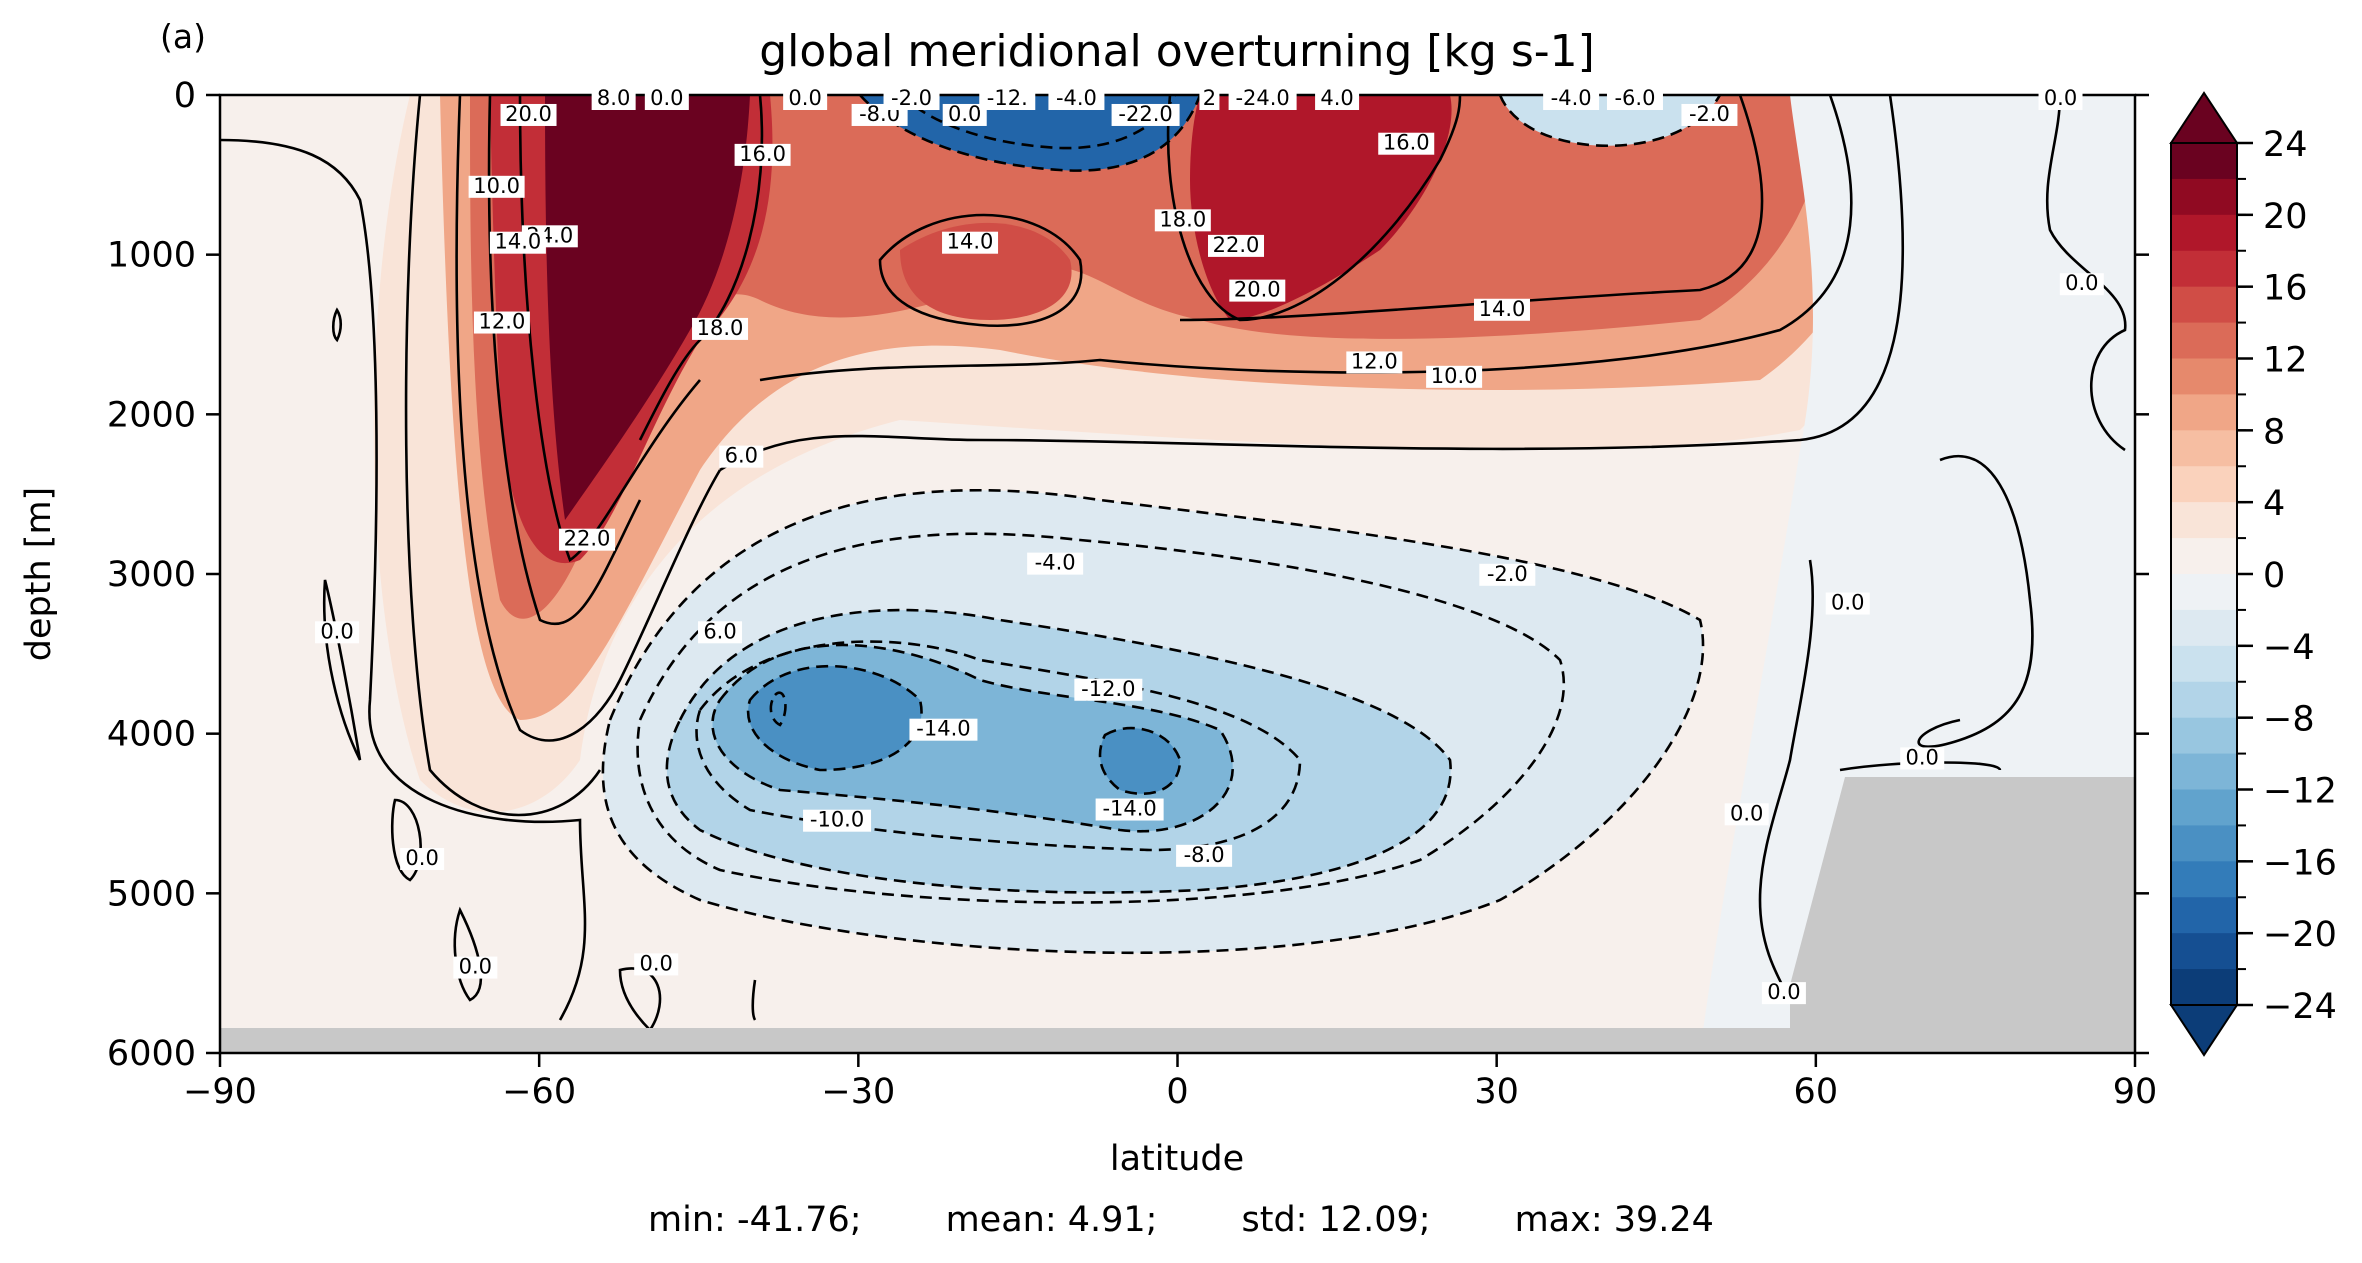  What do you see at coordinates (528, 114) in the screenshot?
I see `contour-label-text: 20.0` at bounding box center [528, 114].